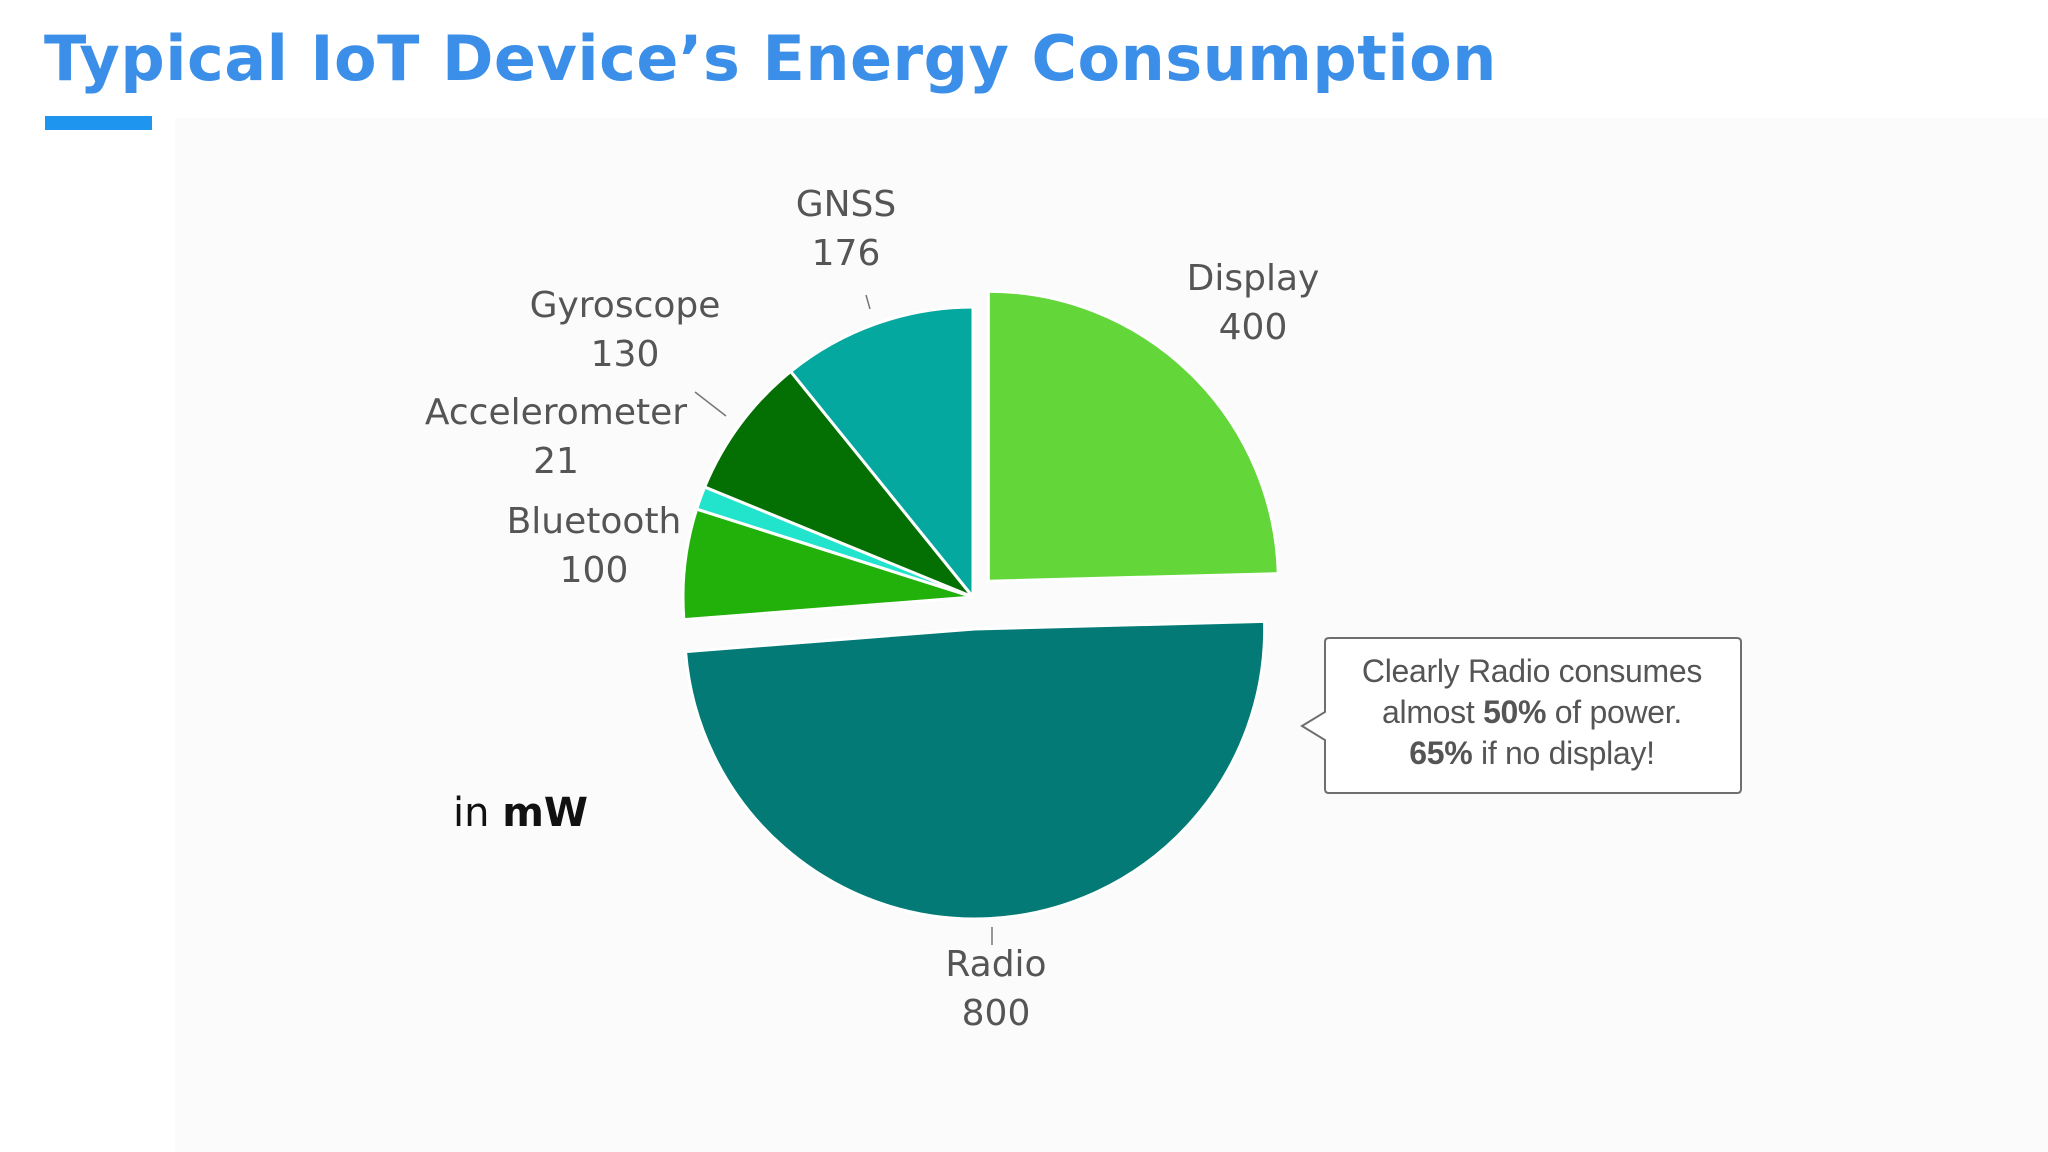 This screenshot has width=2048, height=1152. I want to click on slice-label-accelerometer: Accelerometer, so click(556, 412).